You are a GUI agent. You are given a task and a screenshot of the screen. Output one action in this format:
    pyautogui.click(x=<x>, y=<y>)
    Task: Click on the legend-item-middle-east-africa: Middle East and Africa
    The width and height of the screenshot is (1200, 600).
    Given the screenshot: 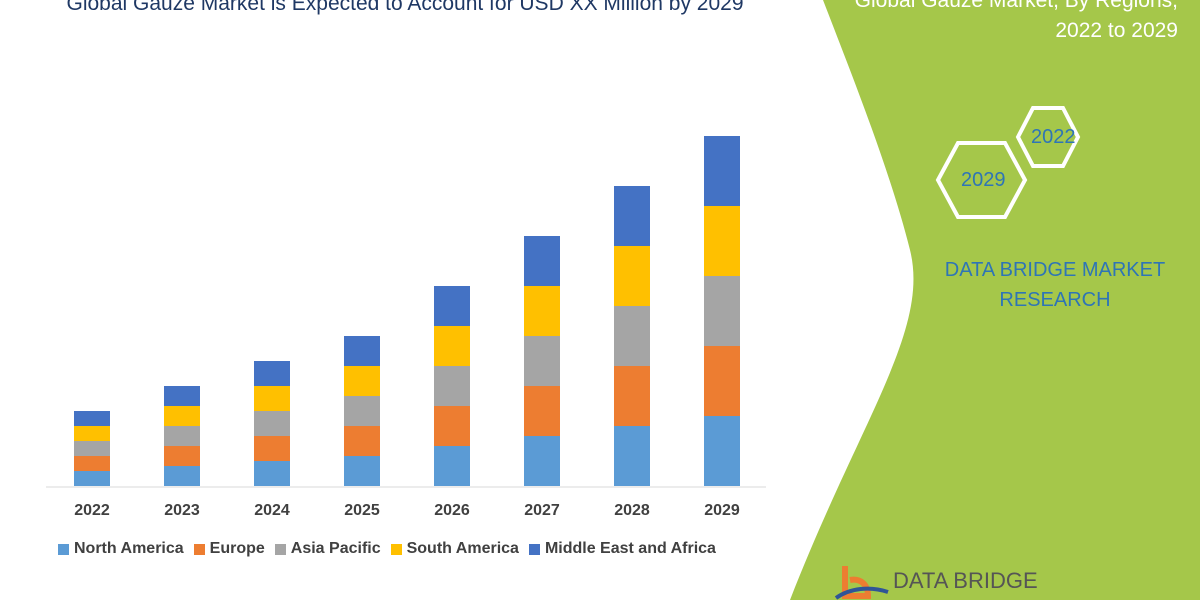 What is the action you would take?
    pyautogui.click(x=622, y=549)
    